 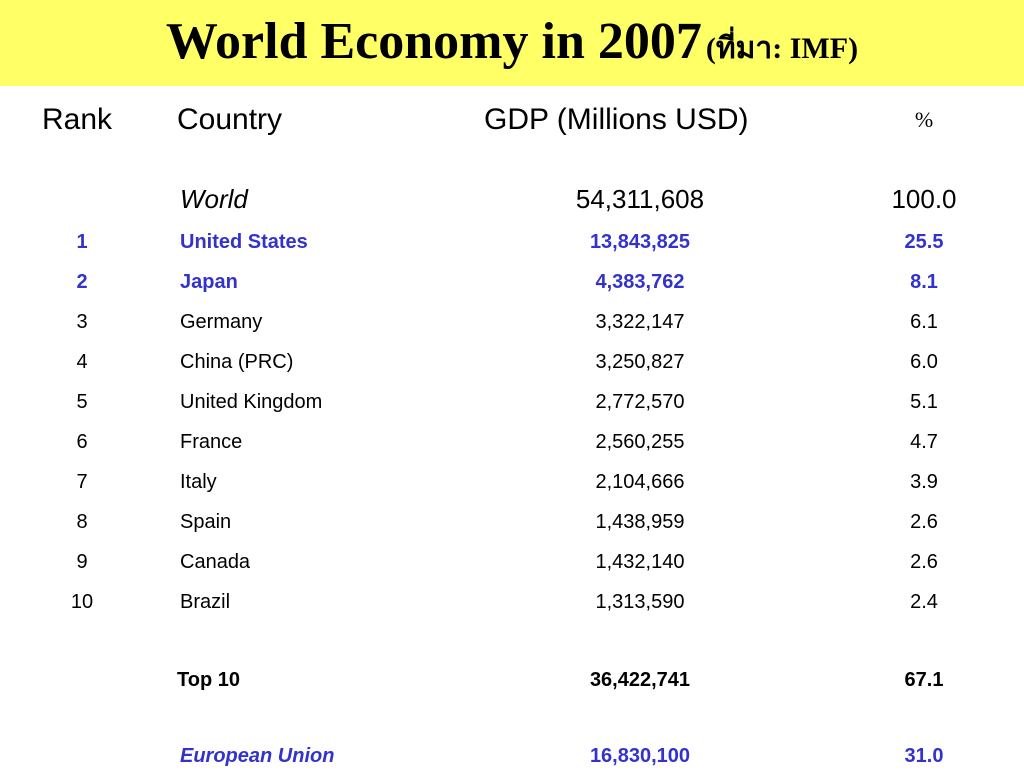 I want to click on gdp-cell: 2,560,255, so click(x=640, y=442).